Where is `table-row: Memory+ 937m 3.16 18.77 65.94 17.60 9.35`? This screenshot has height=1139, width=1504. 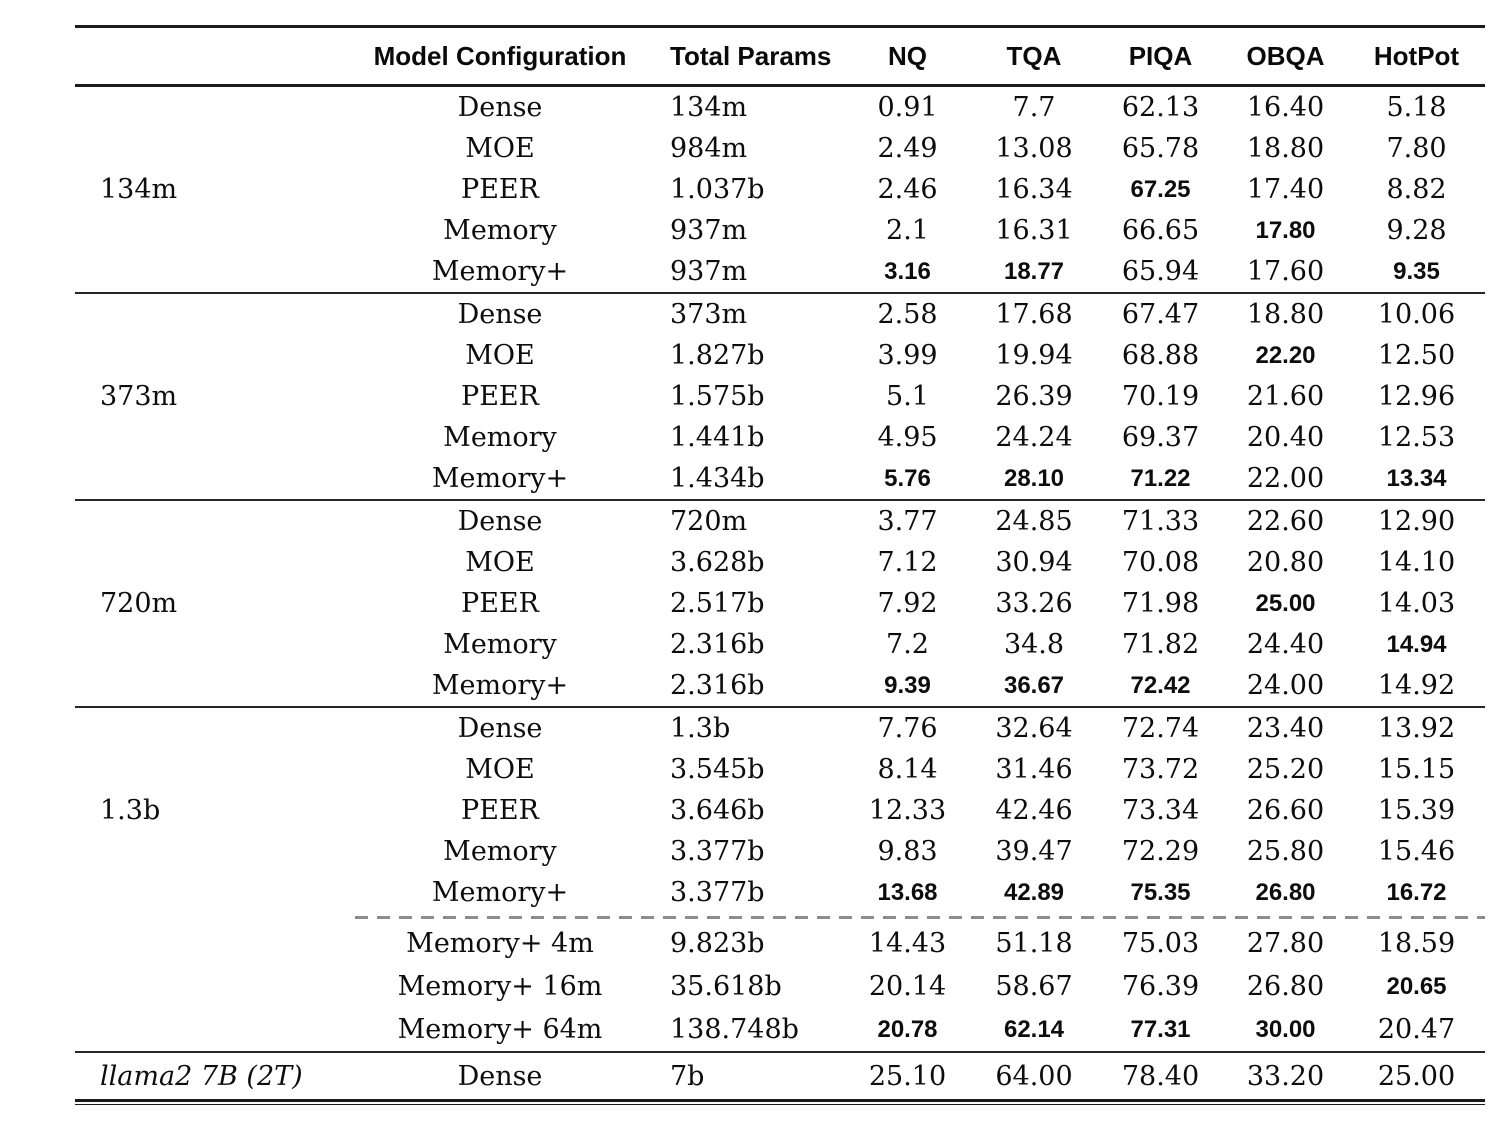 table-row: Memory+ 937m 3.16 18.77 65.94 17.60 9.35 is located at coordinates (780, 272).